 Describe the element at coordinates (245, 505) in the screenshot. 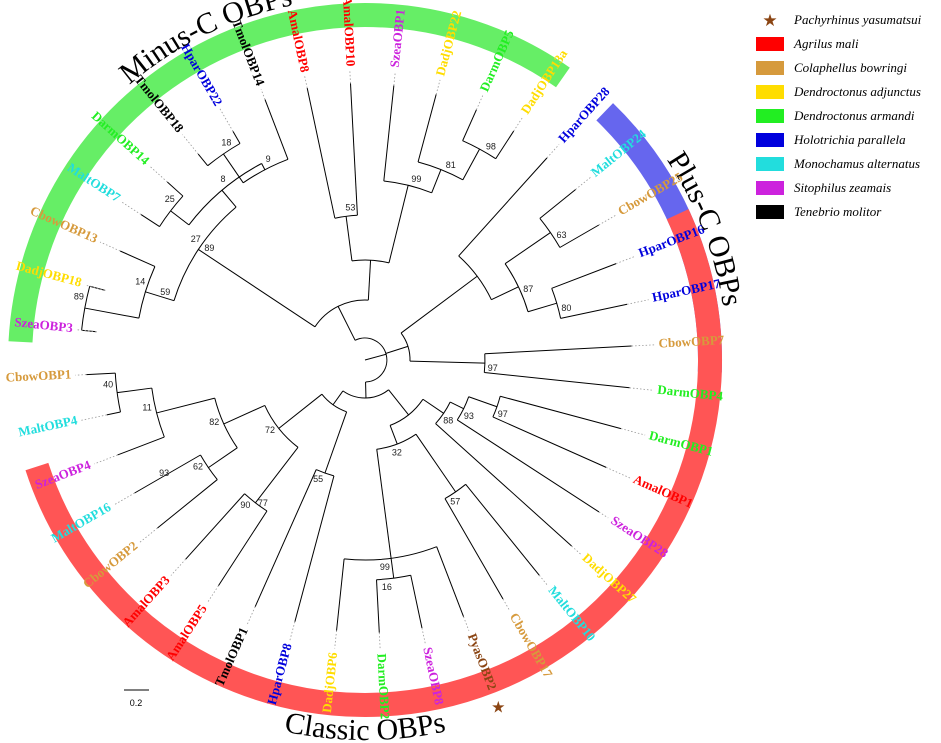

I see `bootstrap-value: 90` at that location.